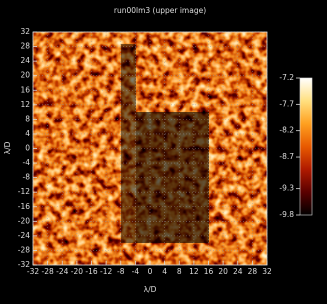  I want to click on x-tick-label: 20, so click(223, 271).